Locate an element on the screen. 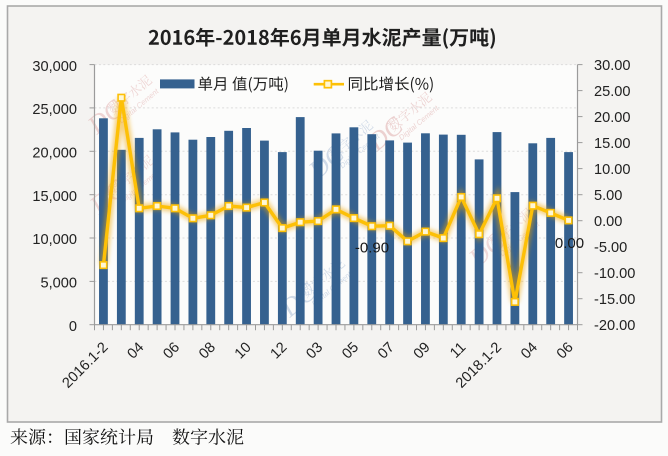 The image size is (668, 456). svg-text: 20,000 is located at coordinates (54, 154).